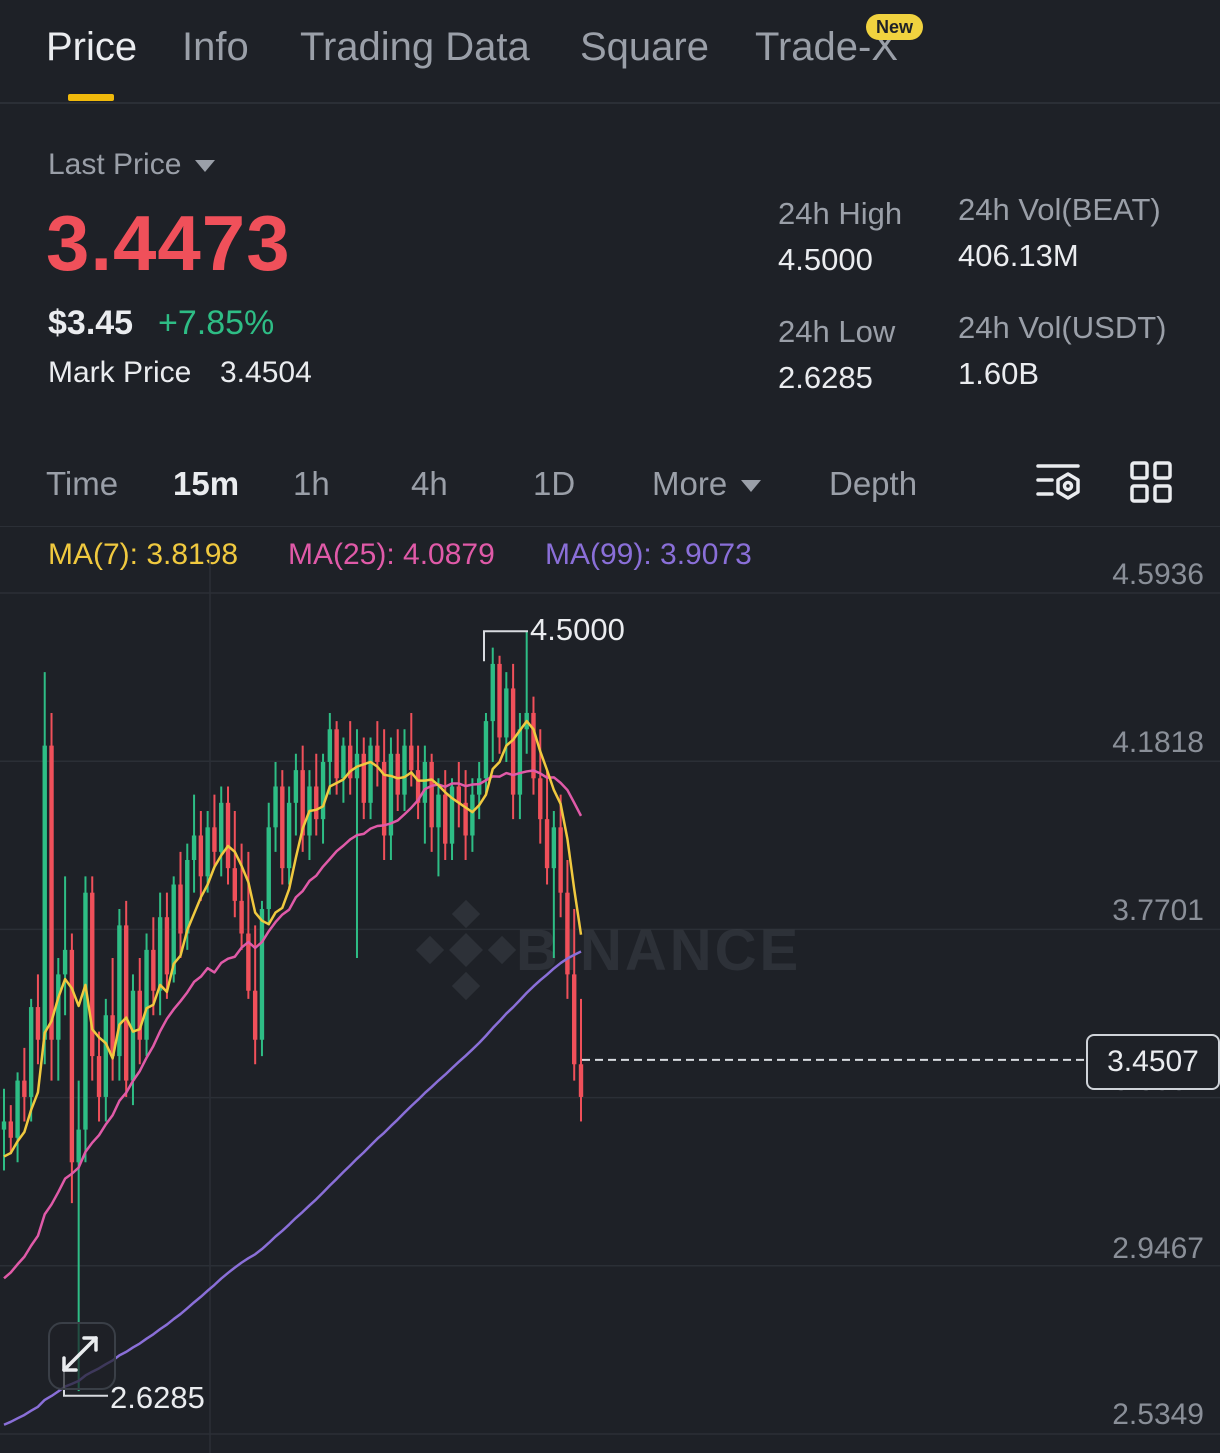  I want to click on y-tick-label: 4.5936, so click(1158, 574).